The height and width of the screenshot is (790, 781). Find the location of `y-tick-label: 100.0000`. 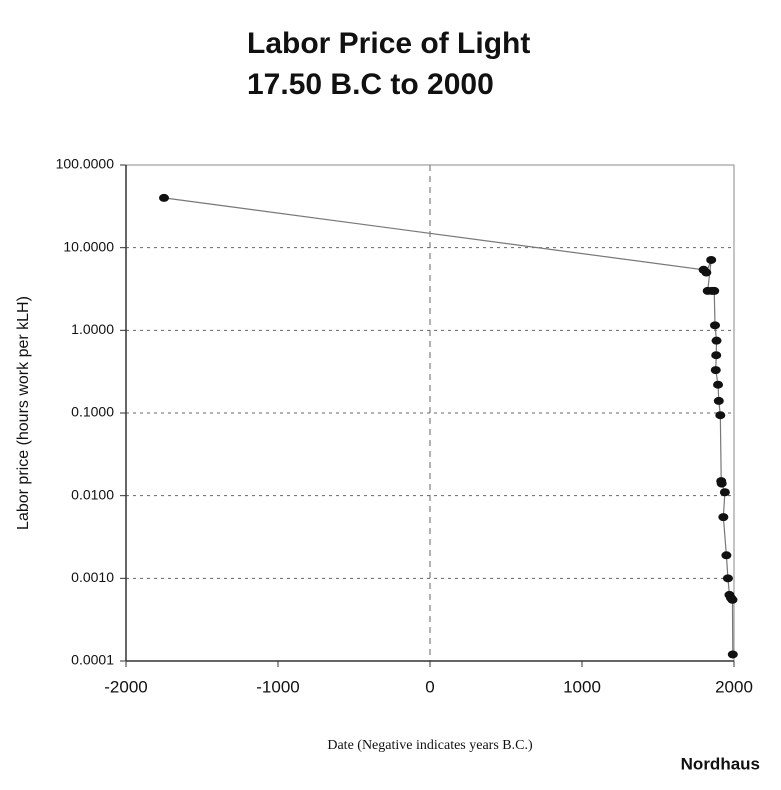

y-tick-label: 100.0000 is located at coordinates (85, 164).